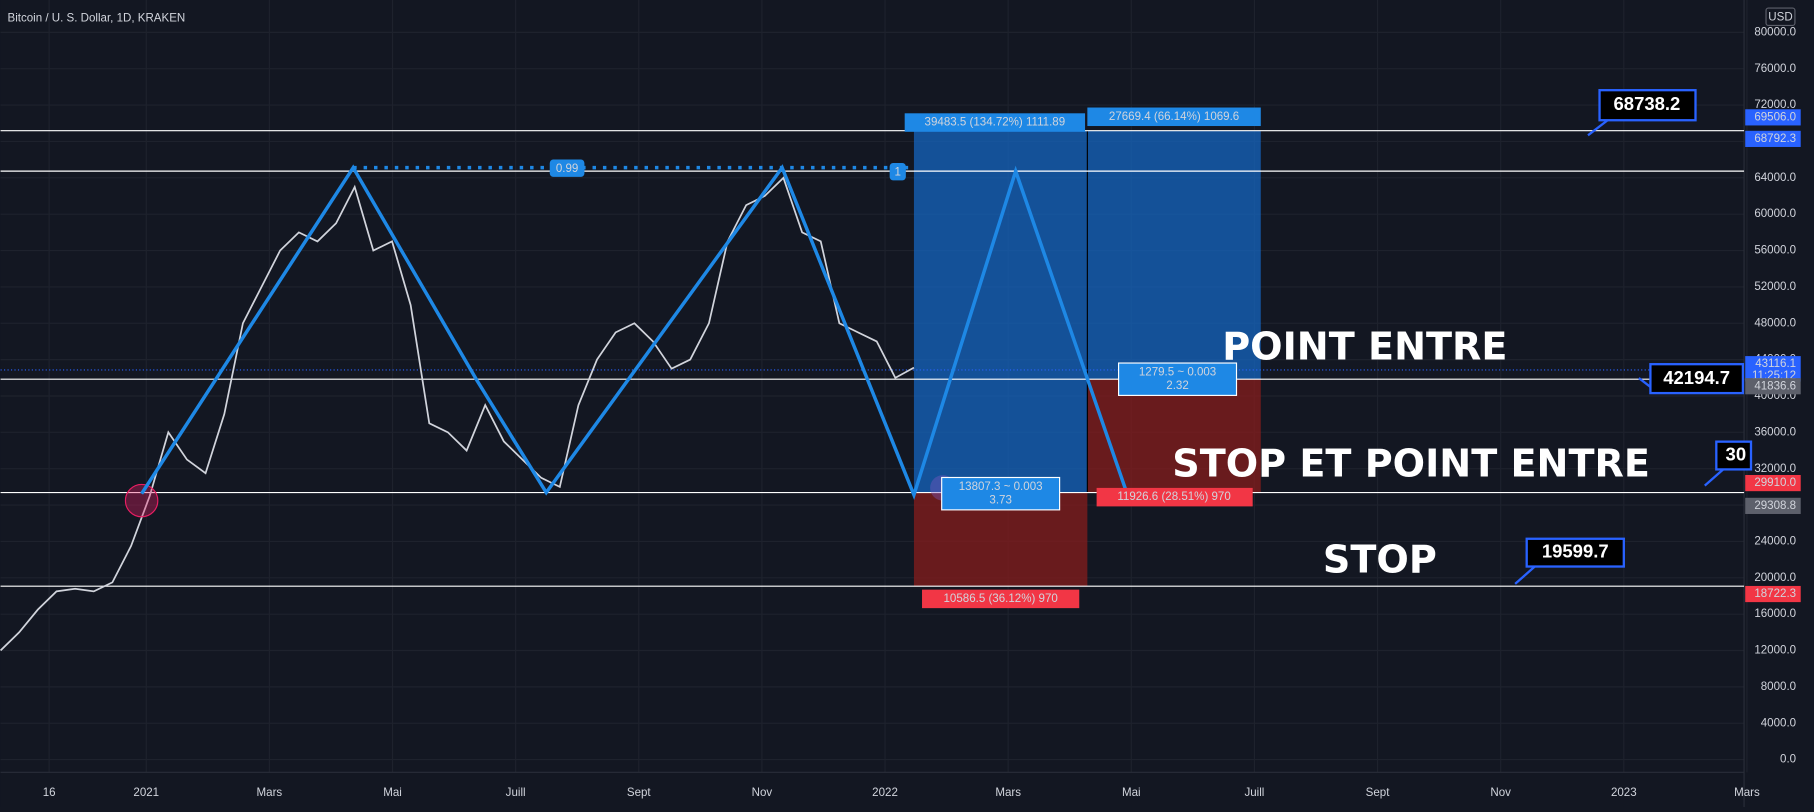 The image size is (1814, 812). I want to click on callout-label: 42194.7, so click(1696, 377).